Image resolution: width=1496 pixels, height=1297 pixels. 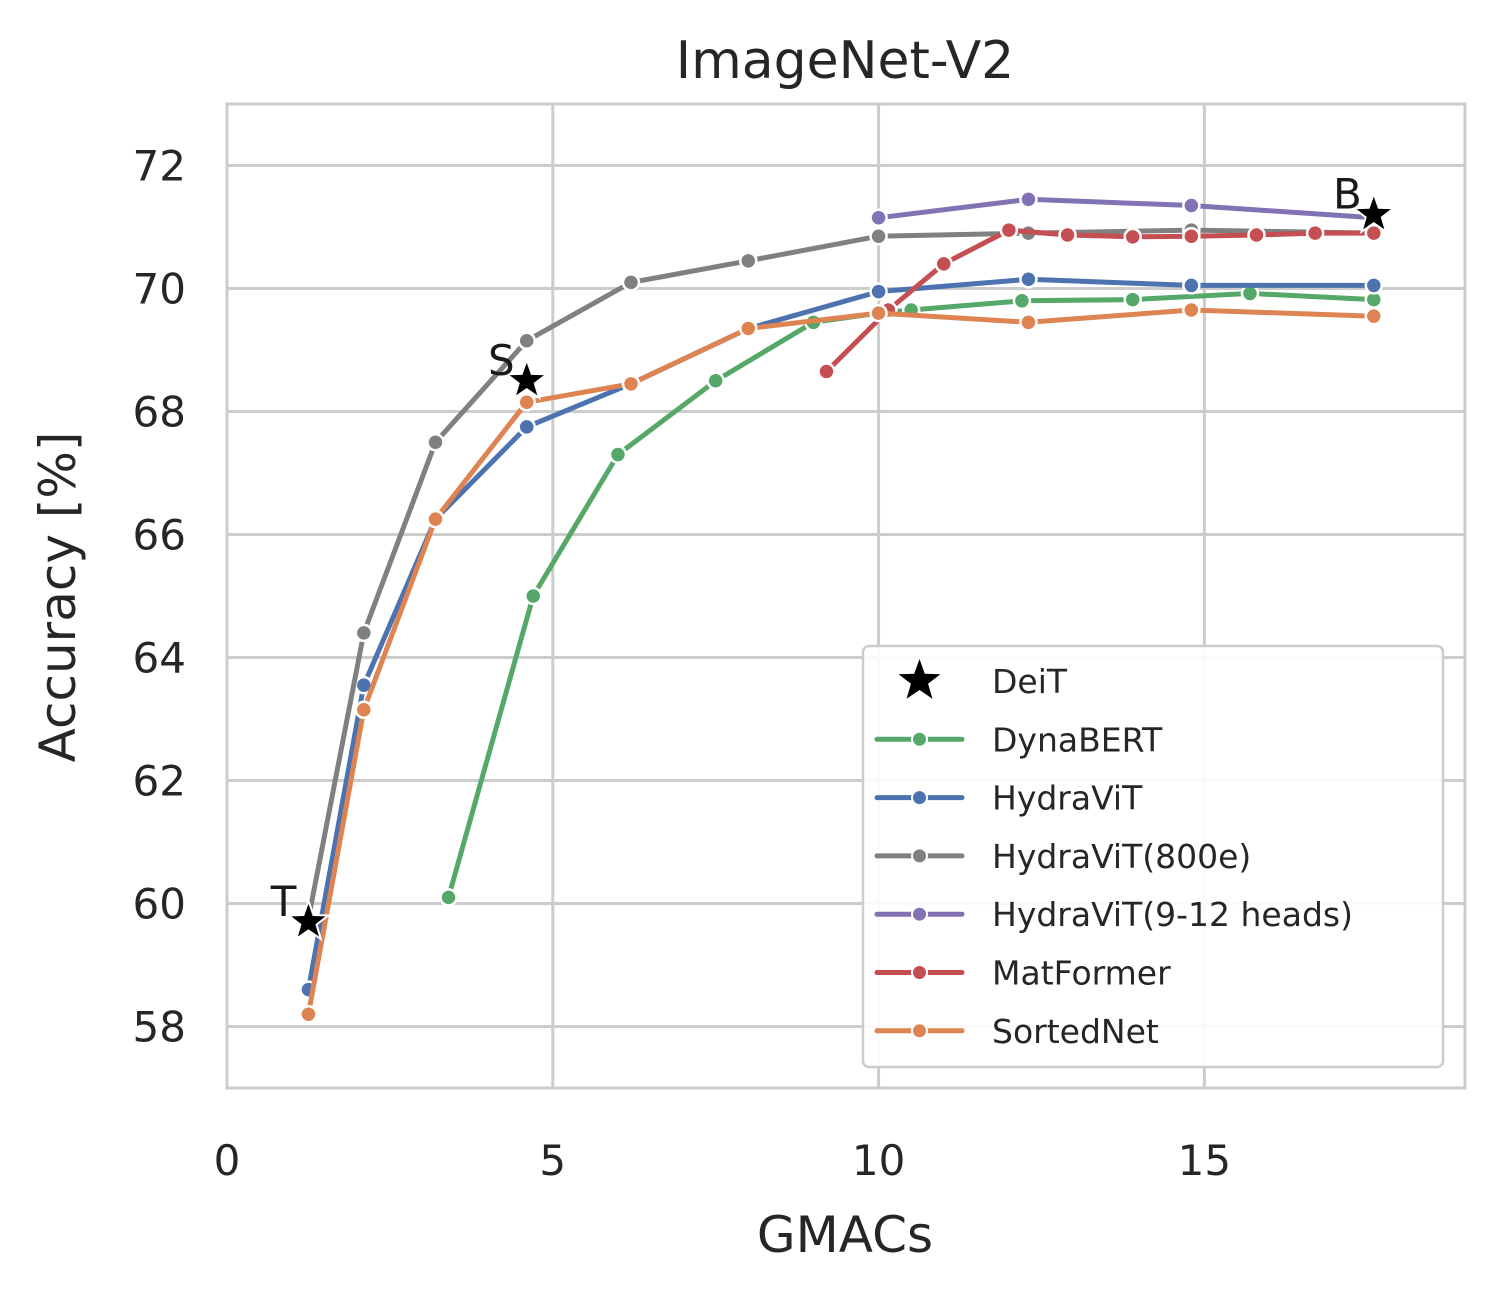 I want to click on y-tick-label: 62, so click(x=159, y=781).